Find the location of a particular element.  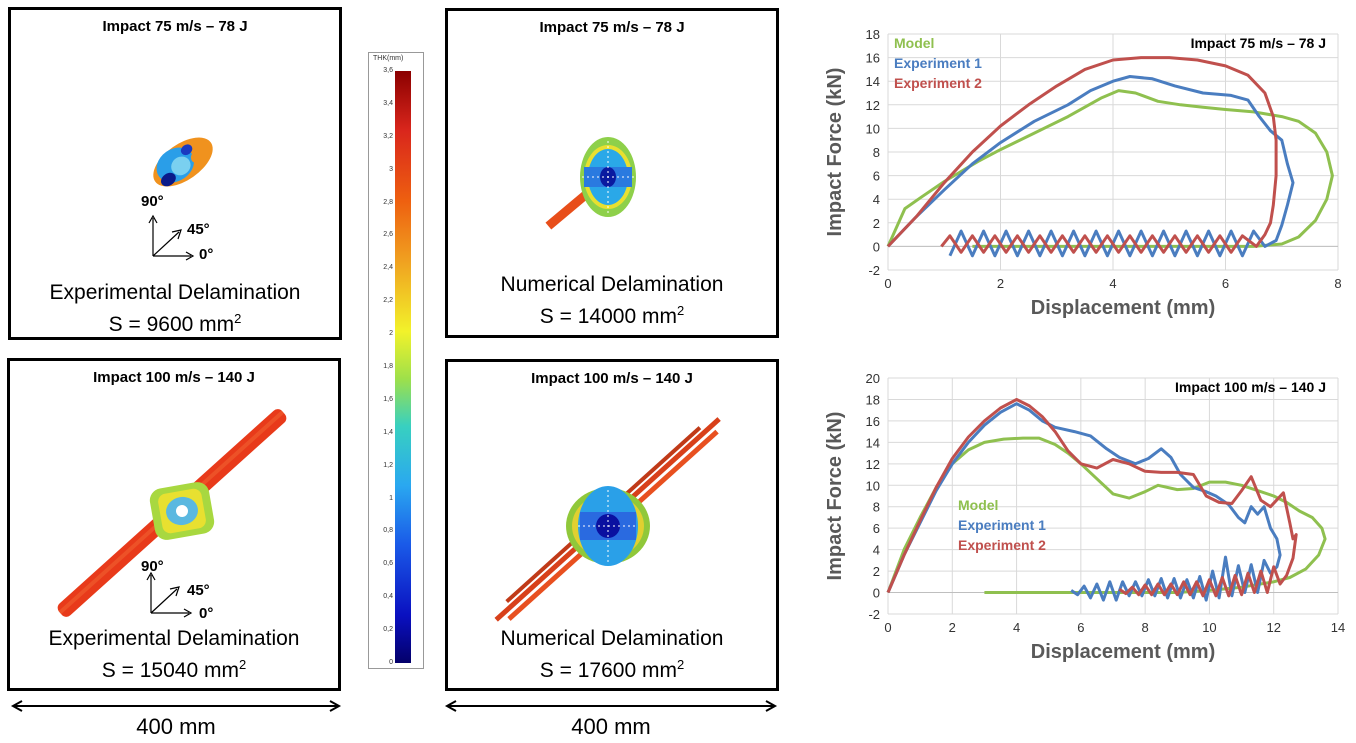

colorbar-gradient is located at coordinates (403, 367).